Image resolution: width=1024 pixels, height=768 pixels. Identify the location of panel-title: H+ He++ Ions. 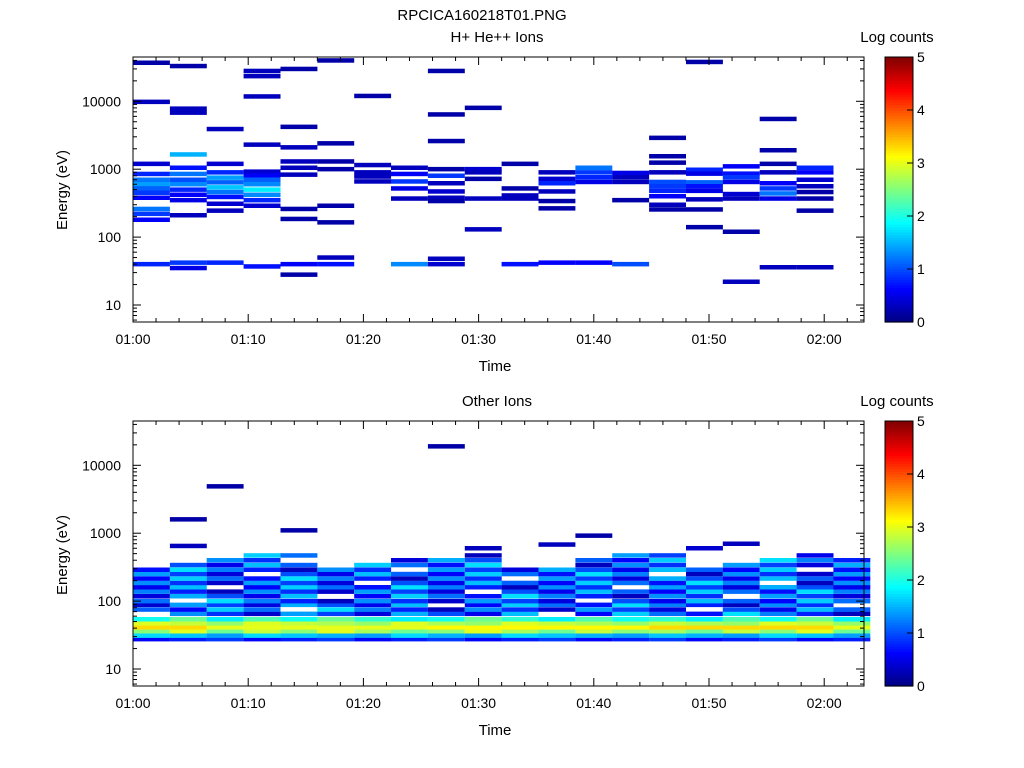
(497, 37).